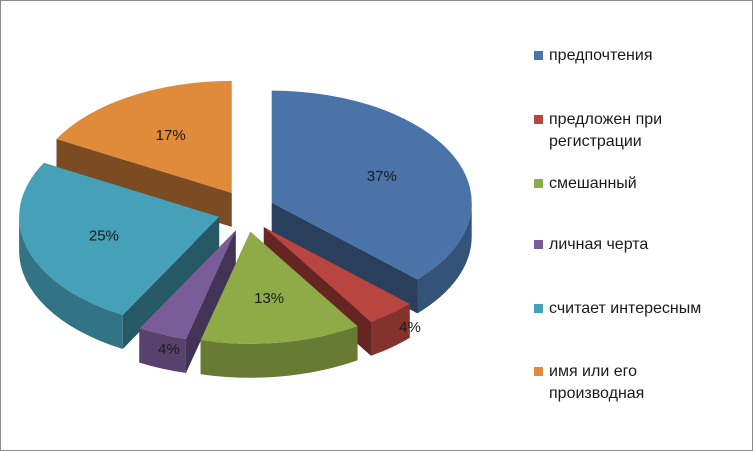  I want to click on legend-item-registration: предложен при регистрации, so click(621, 131).